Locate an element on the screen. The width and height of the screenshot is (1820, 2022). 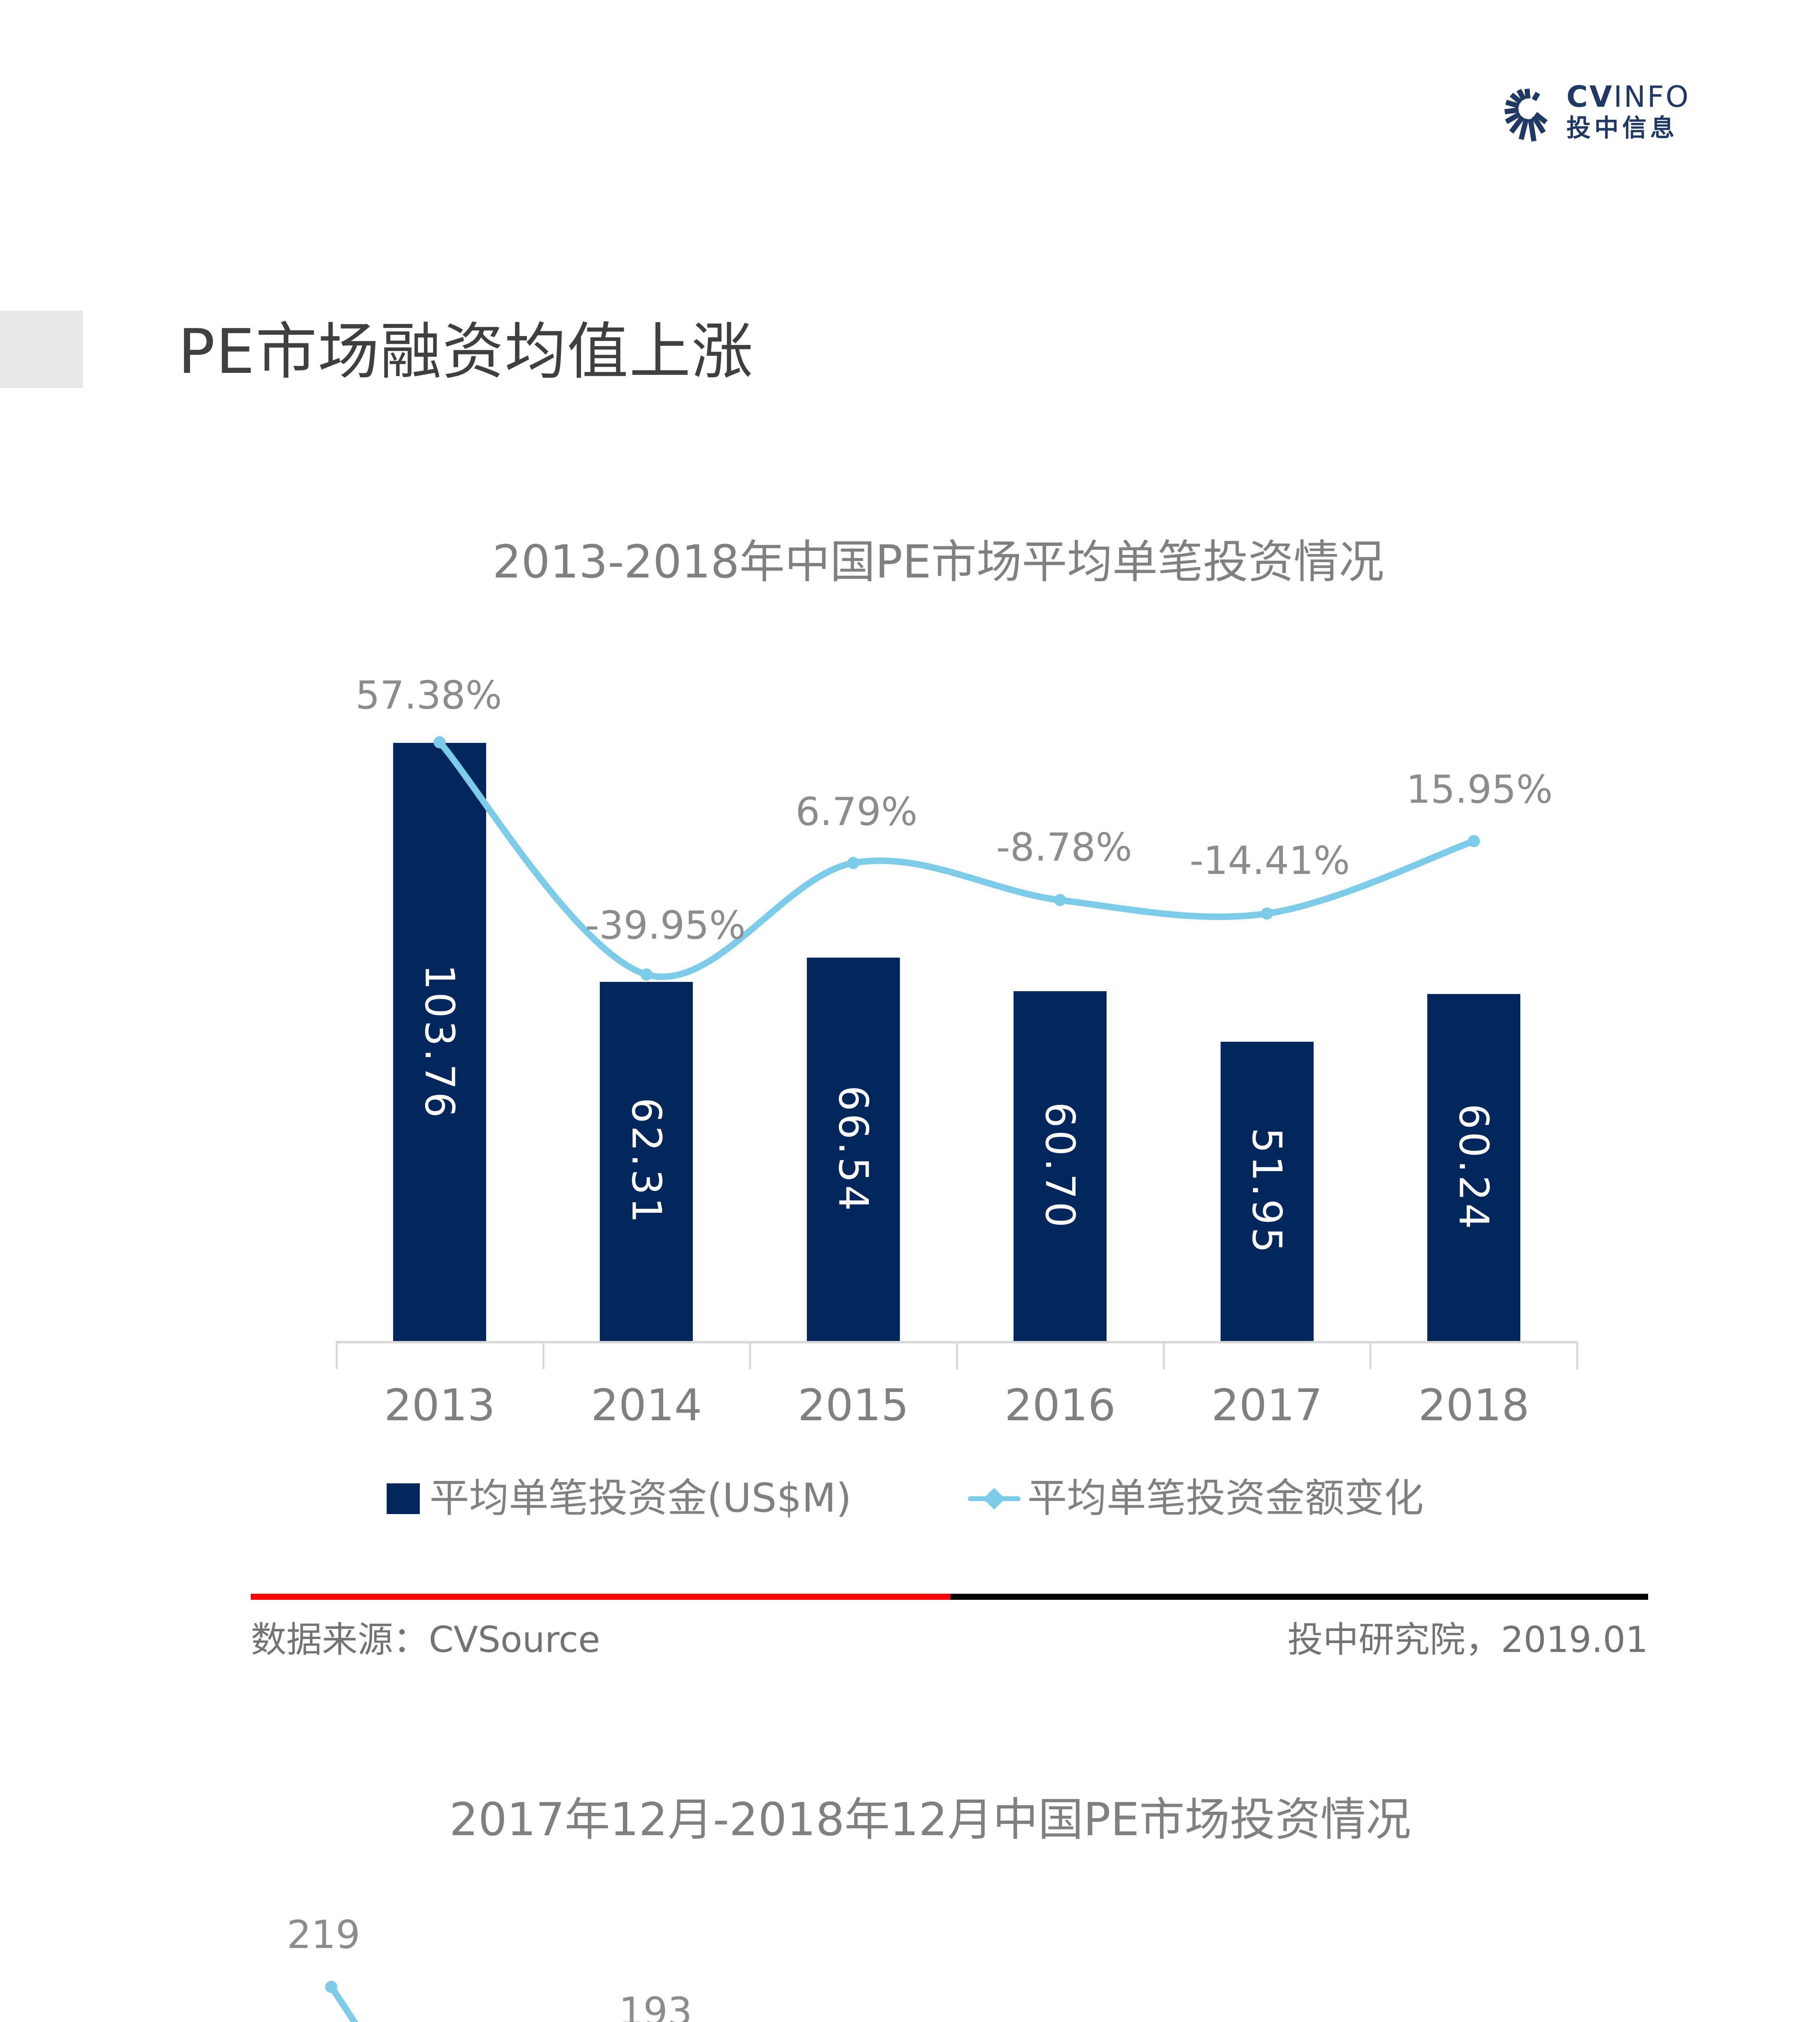
chart2-title: 2017年12月-2018年12月中国PE市场投资情况 is located at coordinates (930, 1820).